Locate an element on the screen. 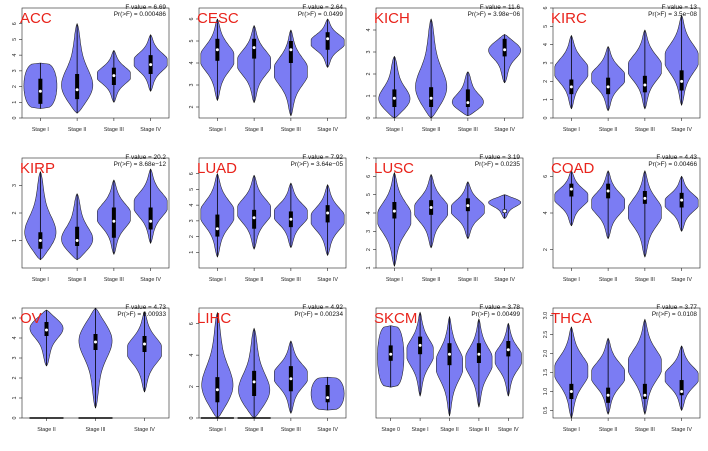 The height and width of the screenshot is (451, 708). p-value-label: Pr(>F) = 3.5e−08 is located at coordinates (672, 14).